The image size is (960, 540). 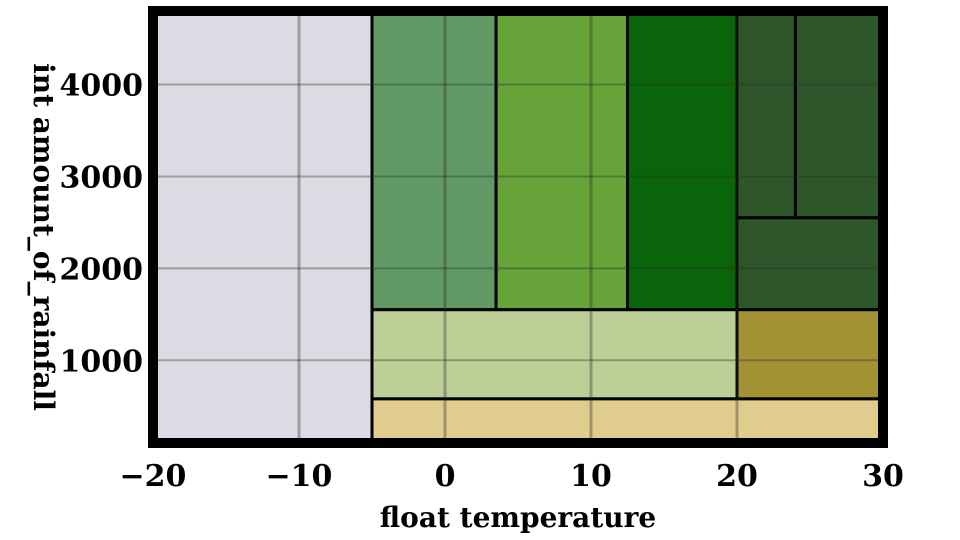 What do you see at coordinates (737, 476) in the screenshot?
I see `x-tick-label: 20` at bounding box center [737, 476].